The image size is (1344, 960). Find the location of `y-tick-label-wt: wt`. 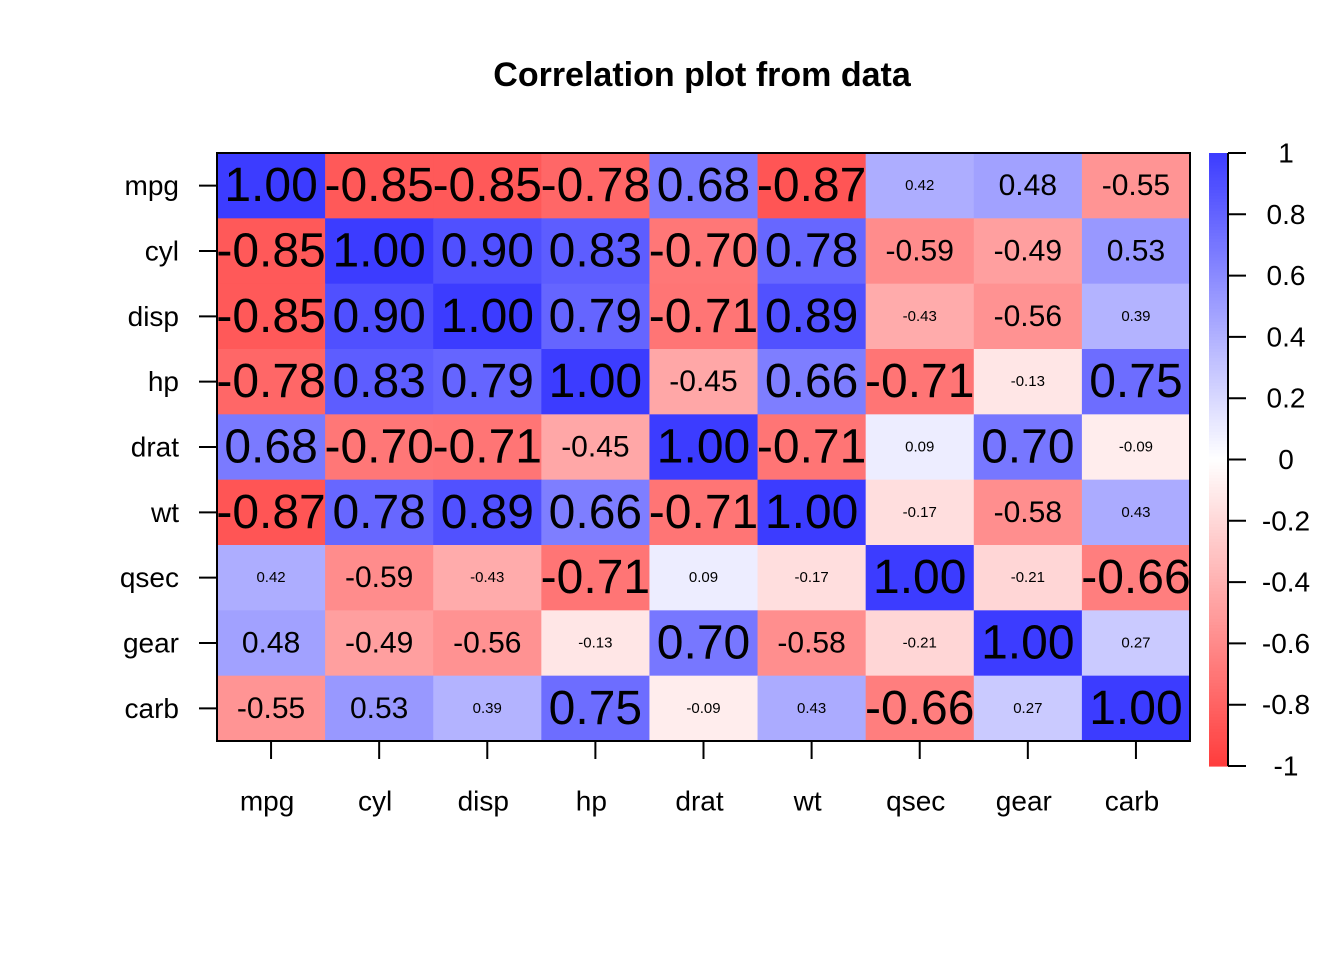

y-tick-label-wt: wt is located at coordinates (164, 512).